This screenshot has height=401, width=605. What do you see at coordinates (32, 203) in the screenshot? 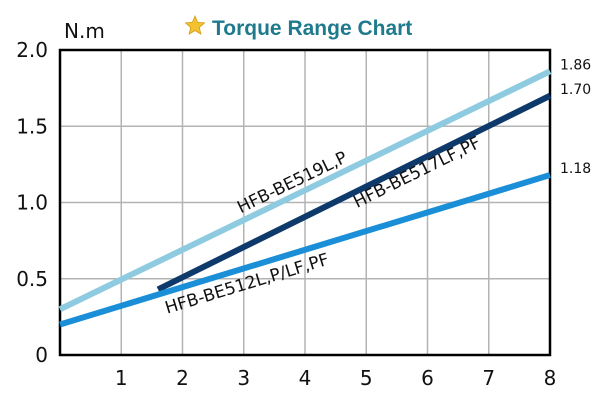
I see `y-tick-label: 1.0` at bounding box center [32, 203].